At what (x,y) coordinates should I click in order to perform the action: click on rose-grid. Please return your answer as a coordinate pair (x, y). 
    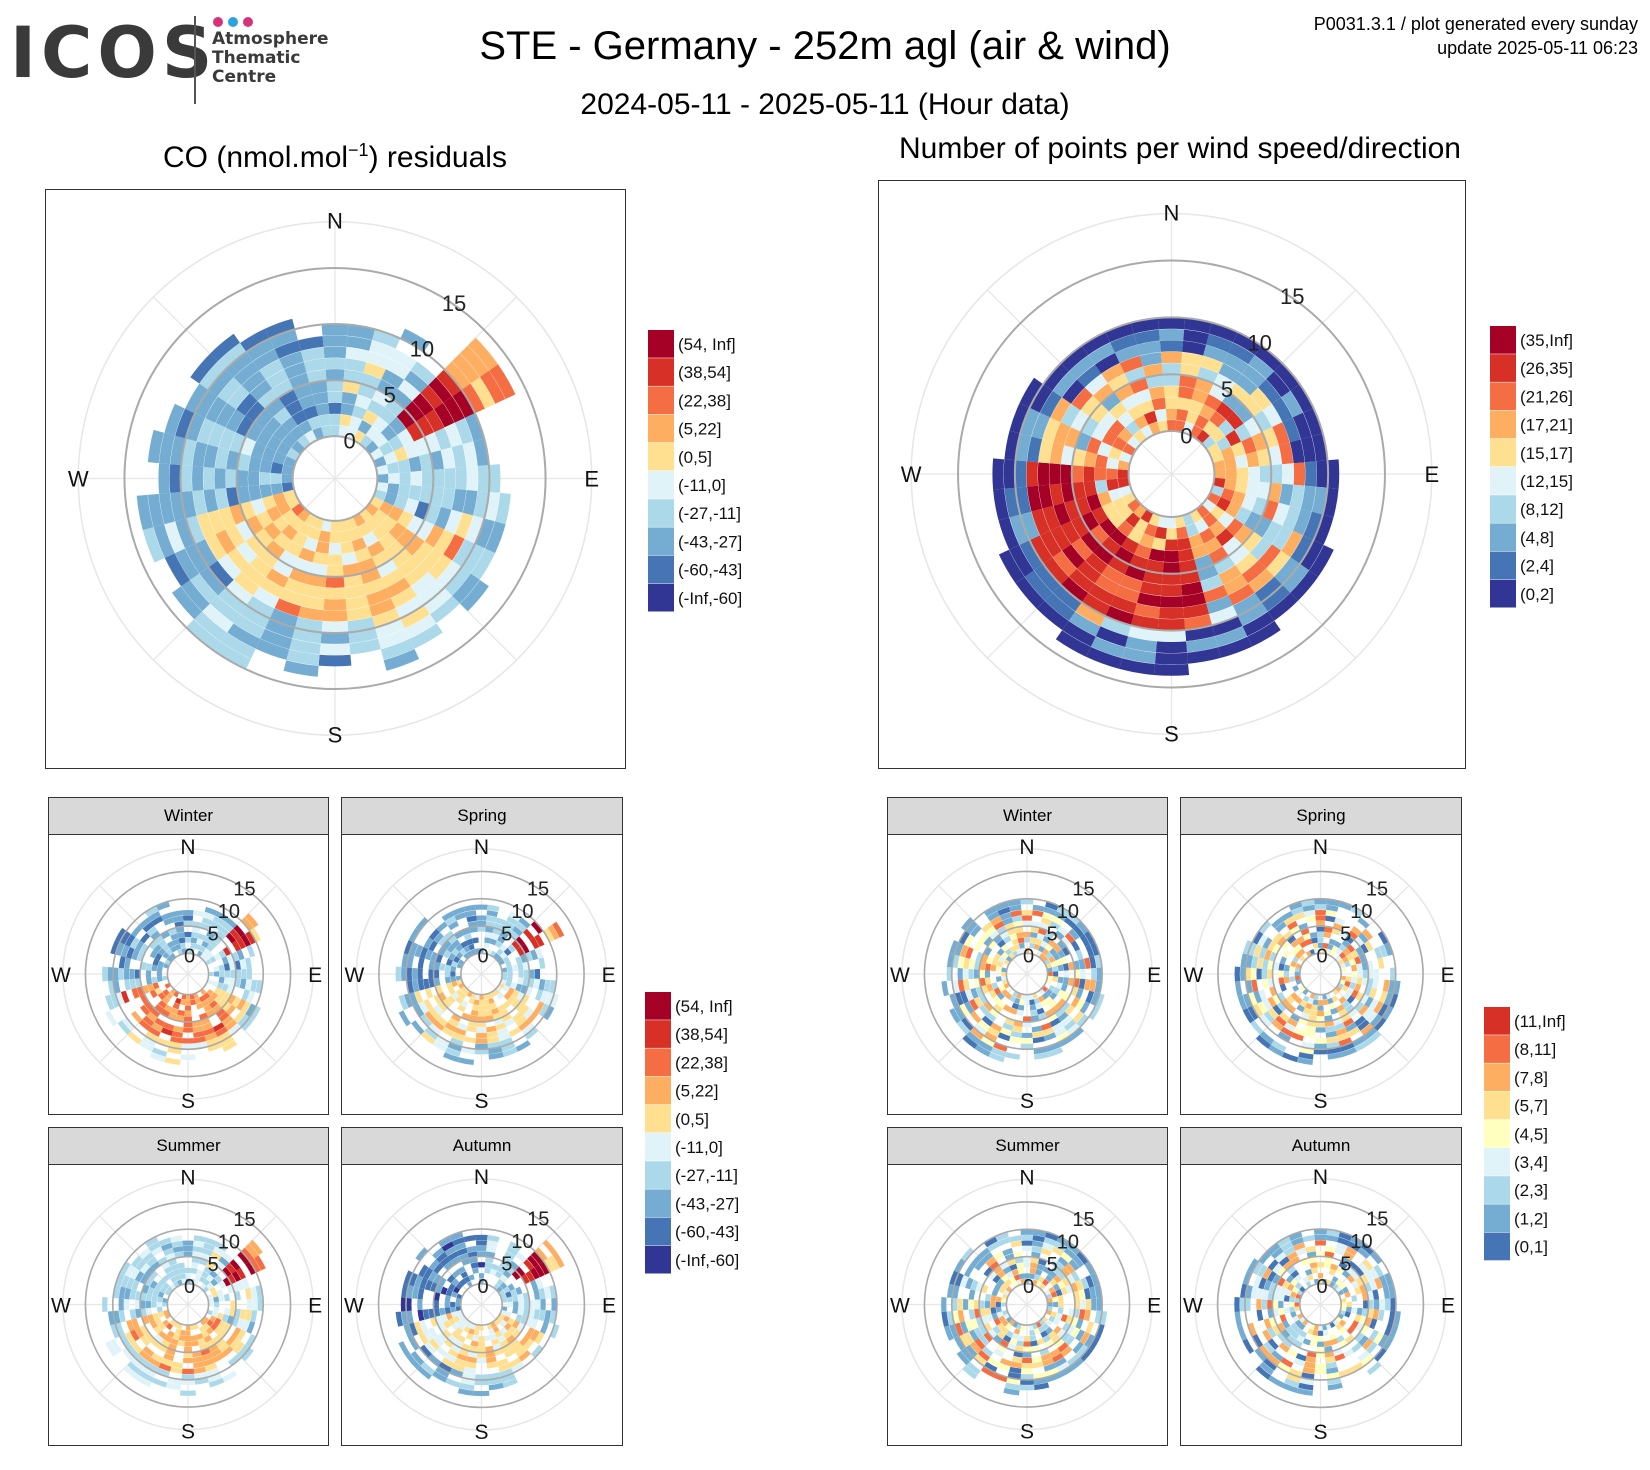
    Looking at the image, I should click on (188, 974).